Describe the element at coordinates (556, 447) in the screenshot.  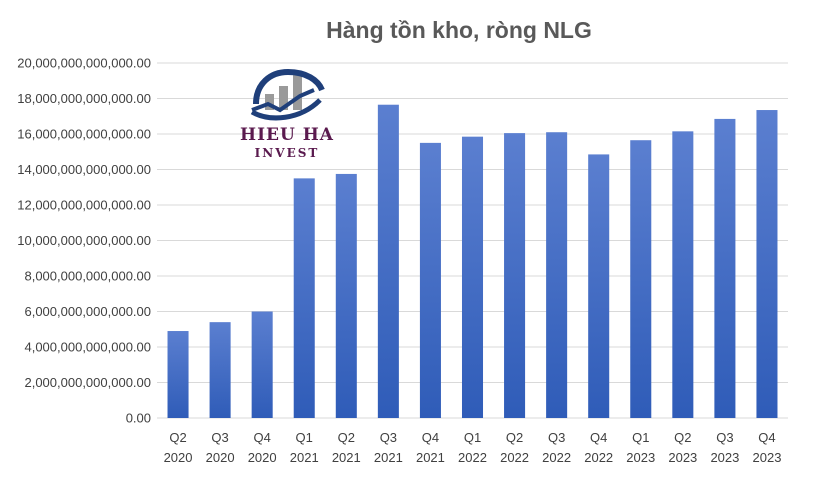
I see `x-tick-label: Q3 2022` at that location.